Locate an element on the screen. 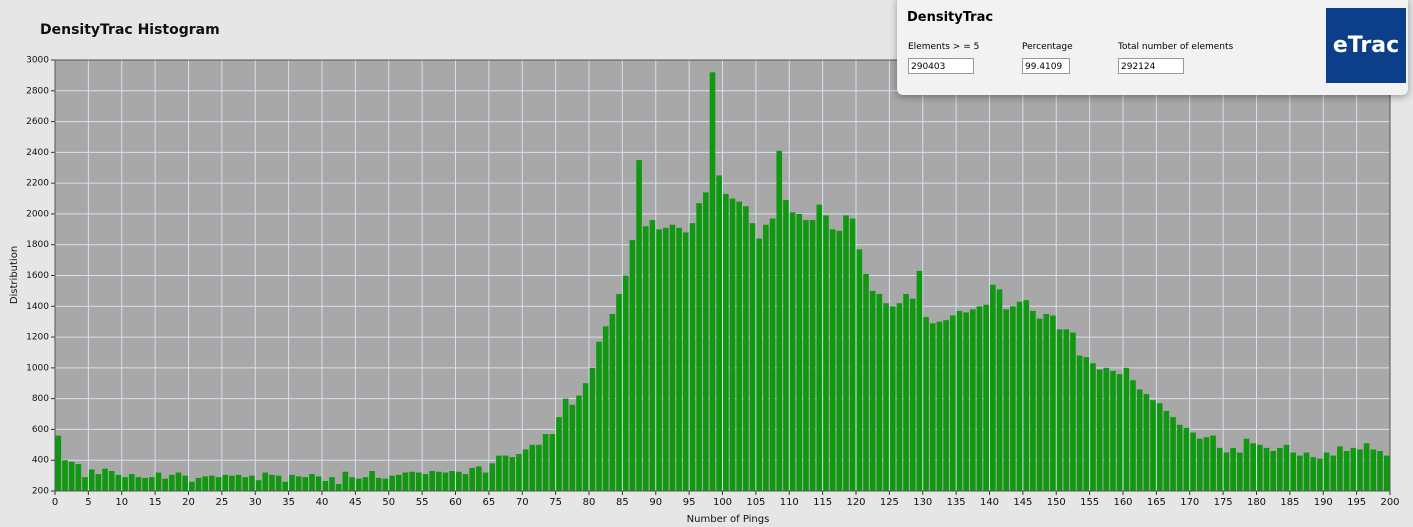 This screenshot has height=527, width=1413. x-tick-label: 35 is located at coordinates (288, 502).